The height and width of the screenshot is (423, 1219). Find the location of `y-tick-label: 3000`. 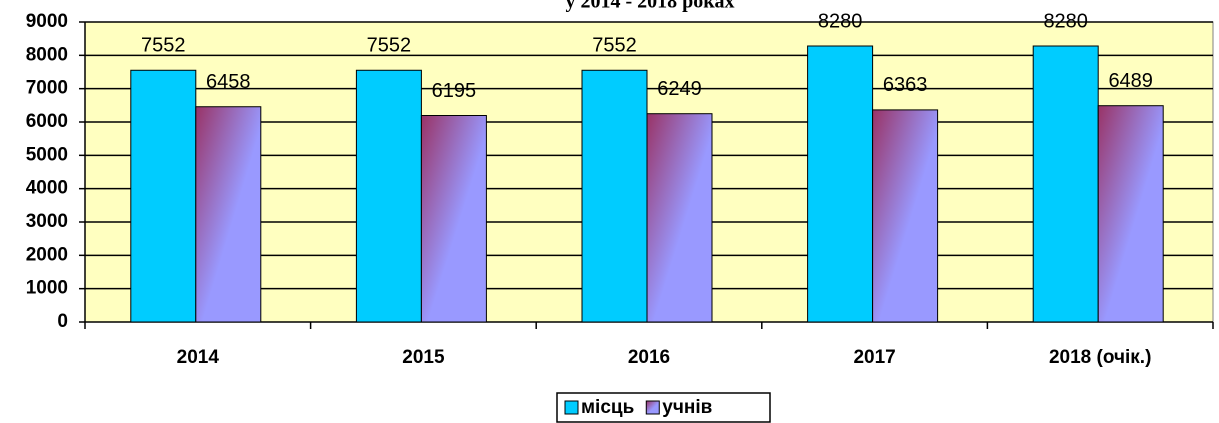

y-tick-label: 3000 is located at coordinates (47, 221).